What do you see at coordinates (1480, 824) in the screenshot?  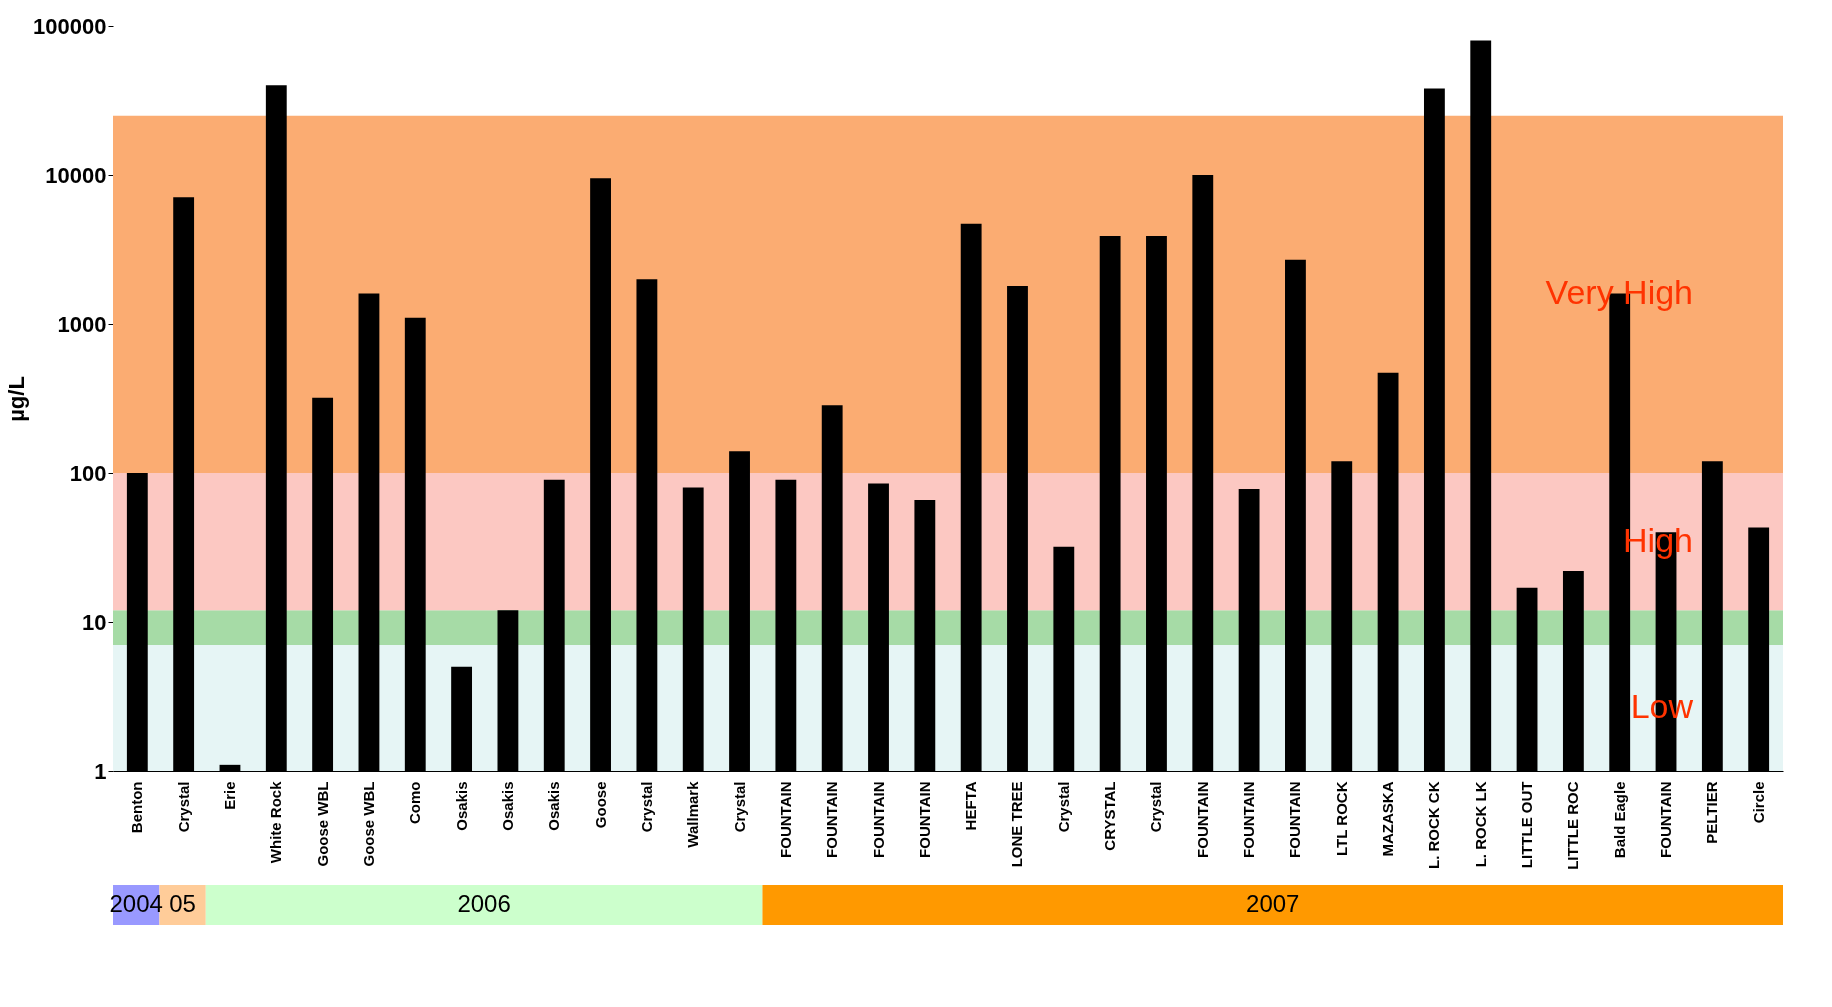 I see `x-tick-label: L. ROCK LK` at bounding box center [1480, 824].